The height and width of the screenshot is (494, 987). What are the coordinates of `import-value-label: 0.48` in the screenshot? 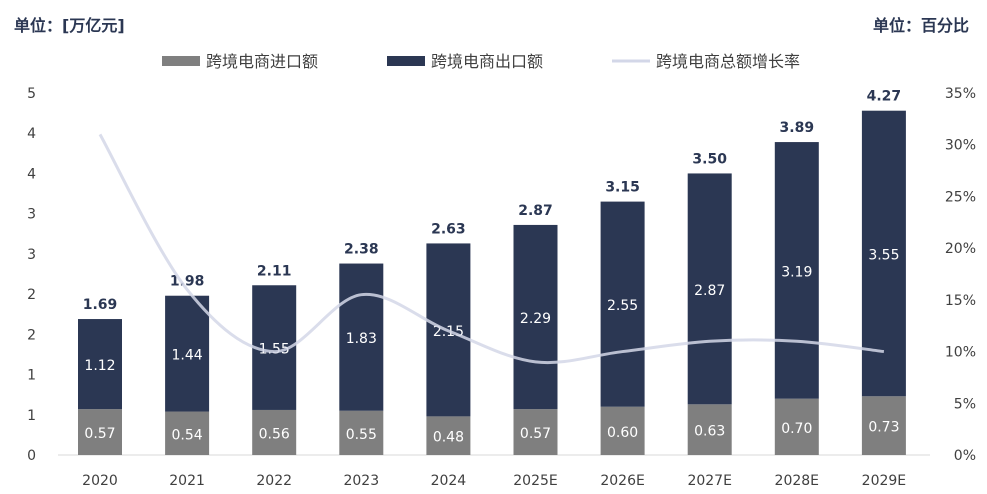 It's located at (448, 438).